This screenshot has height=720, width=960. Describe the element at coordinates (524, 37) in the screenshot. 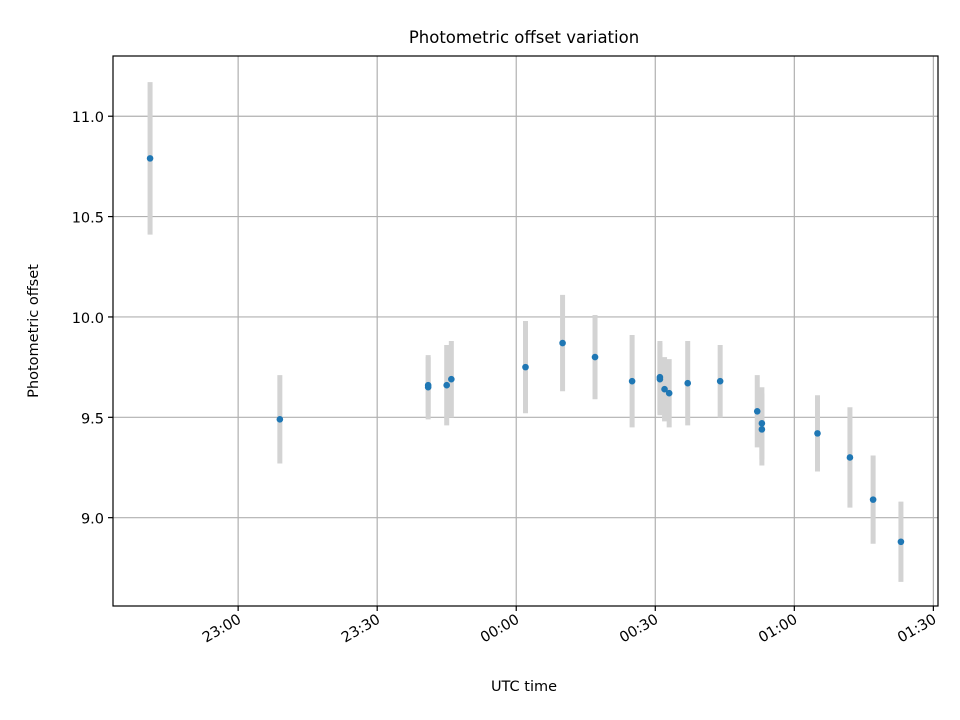

I see `chart-title: Photometric offset variation` at that location.